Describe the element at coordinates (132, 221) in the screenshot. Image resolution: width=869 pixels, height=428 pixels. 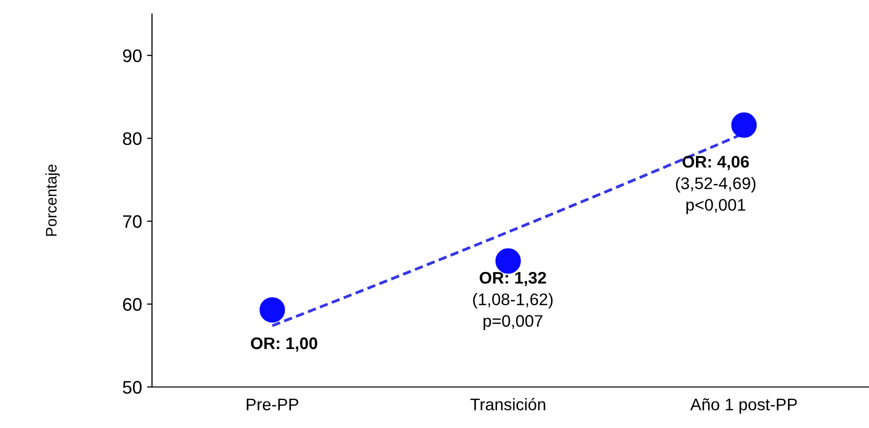
I see `y-tick-label: 70` at that location.